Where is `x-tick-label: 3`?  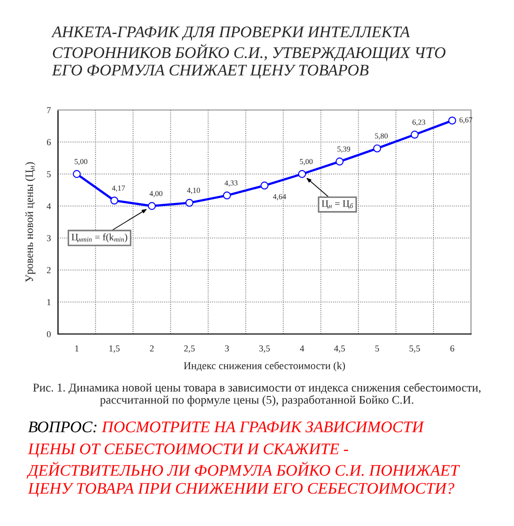
x-tick-label: 3 is located at coordinates (227, 348).